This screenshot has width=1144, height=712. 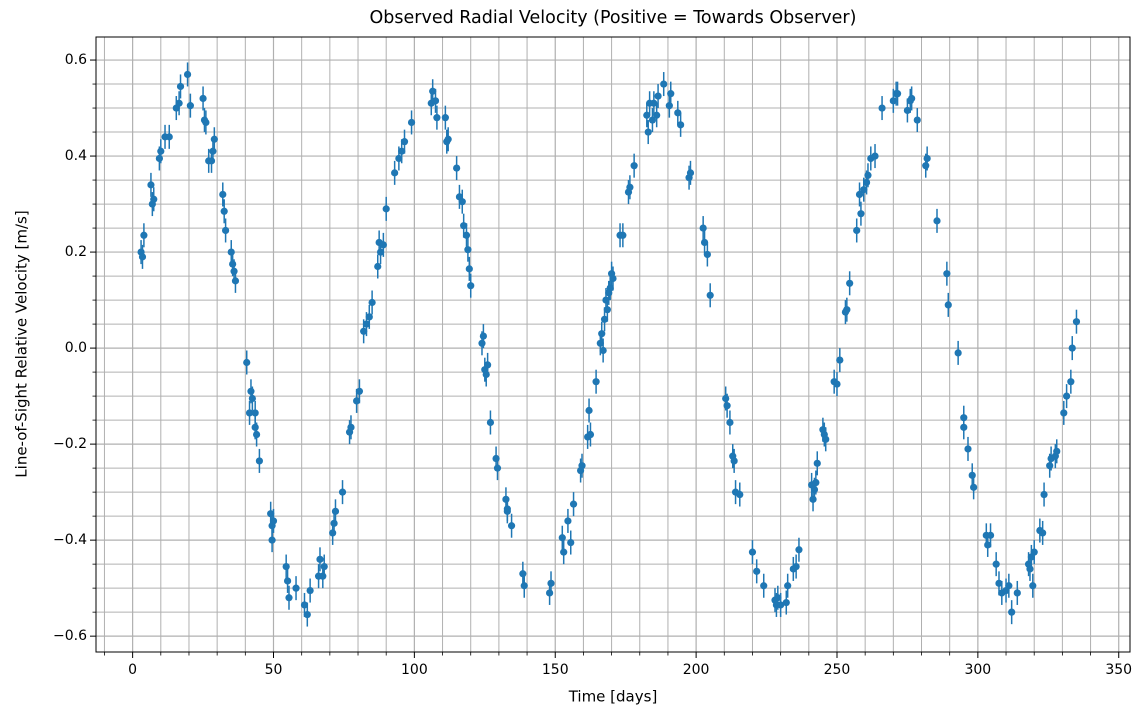 What do you see at coordinates (76, 60) in the screenshot?
I see `y-tick-label: 0.6` at bounding box center [76, 60].